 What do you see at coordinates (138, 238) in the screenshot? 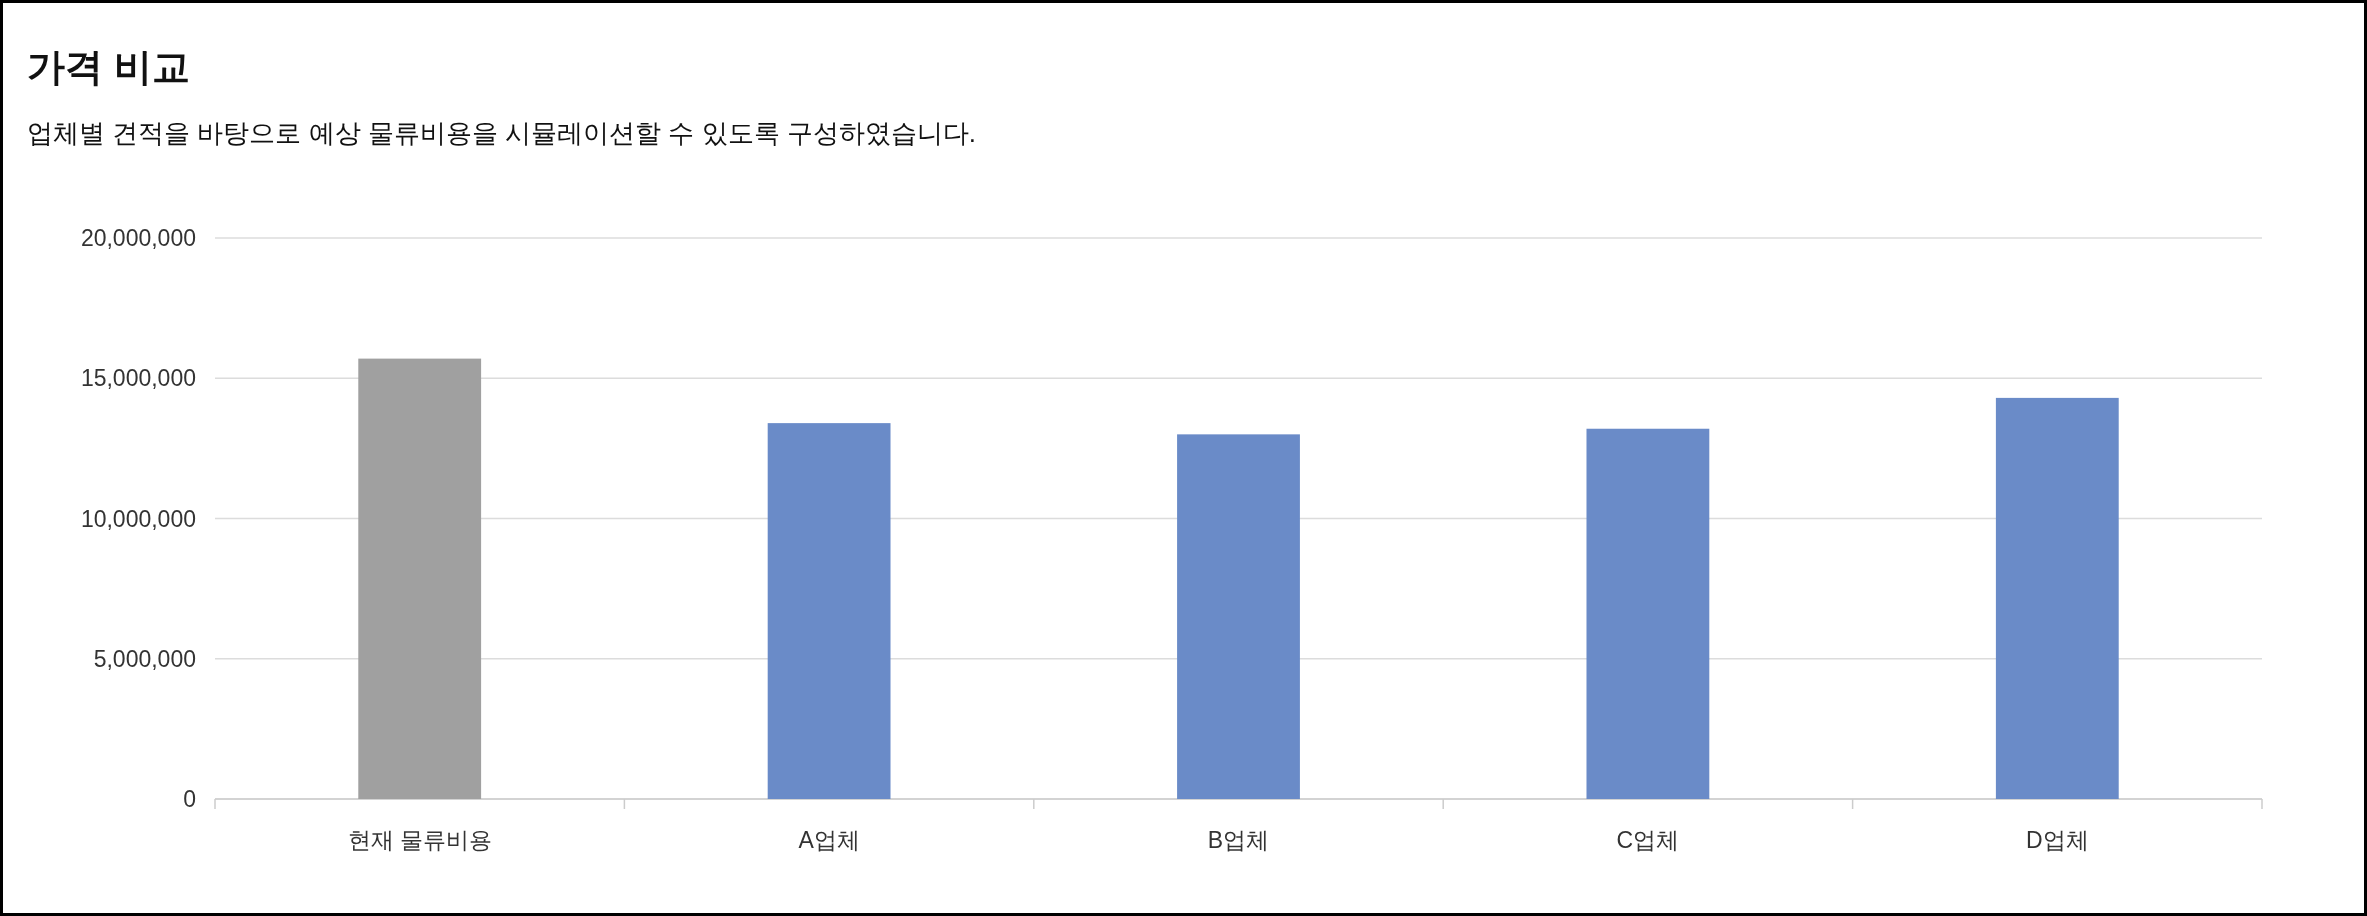
I see `y-tick-label: 20,000,000` at bounding box center [138, 238].